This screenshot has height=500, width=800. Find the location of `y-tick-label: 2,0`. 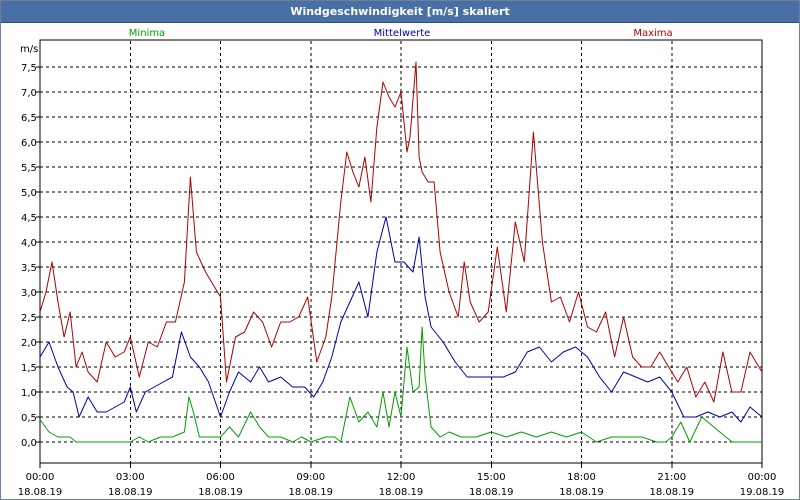

y-tick-label: 2,0 is located at coordinates (29, 343).